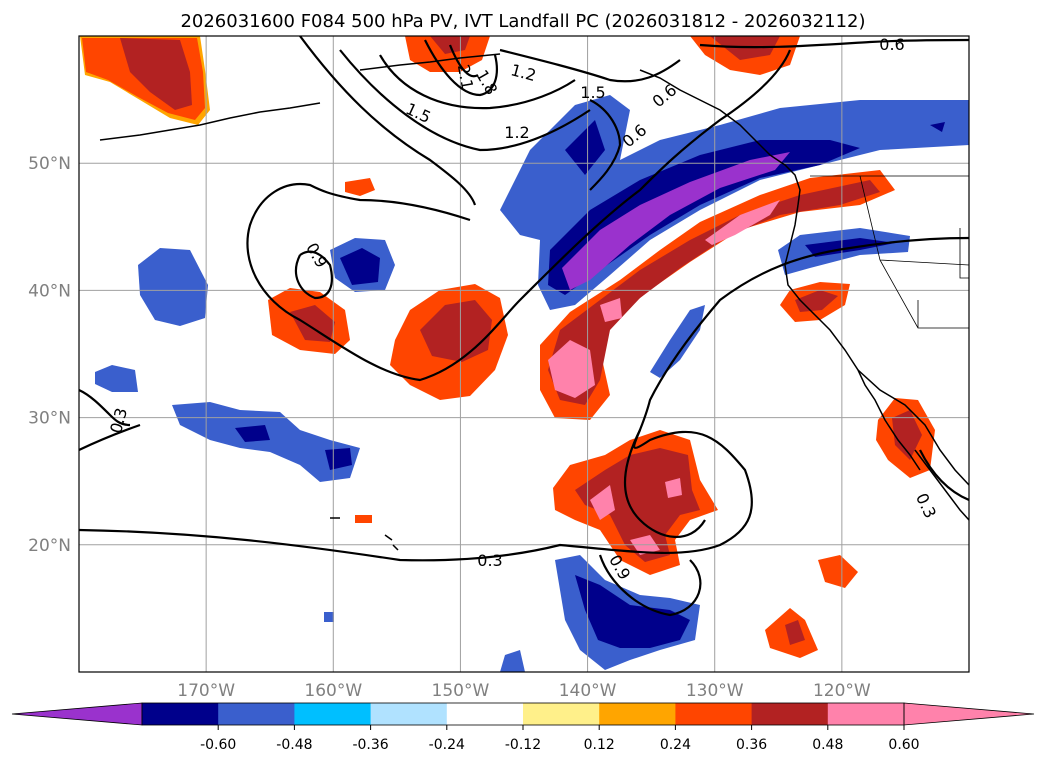 This screenshot has height=765, width=1047. Describe the element at coordinates (751, 745) in the screenshot. I see `colorbar-tick-label: 0.36` at that location.